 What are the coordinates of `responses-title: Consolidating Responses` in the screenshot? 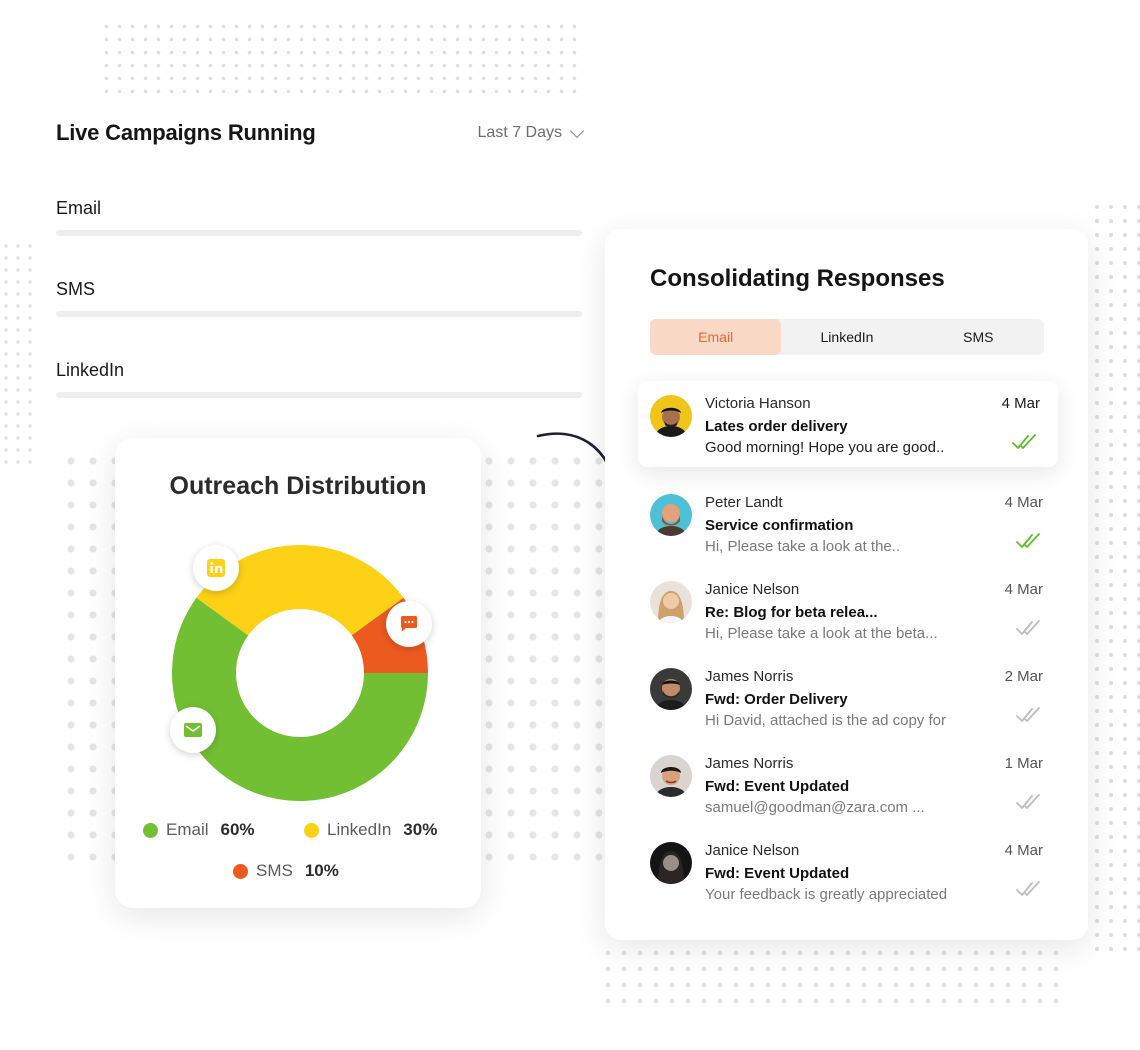 It's located at (797, 278).